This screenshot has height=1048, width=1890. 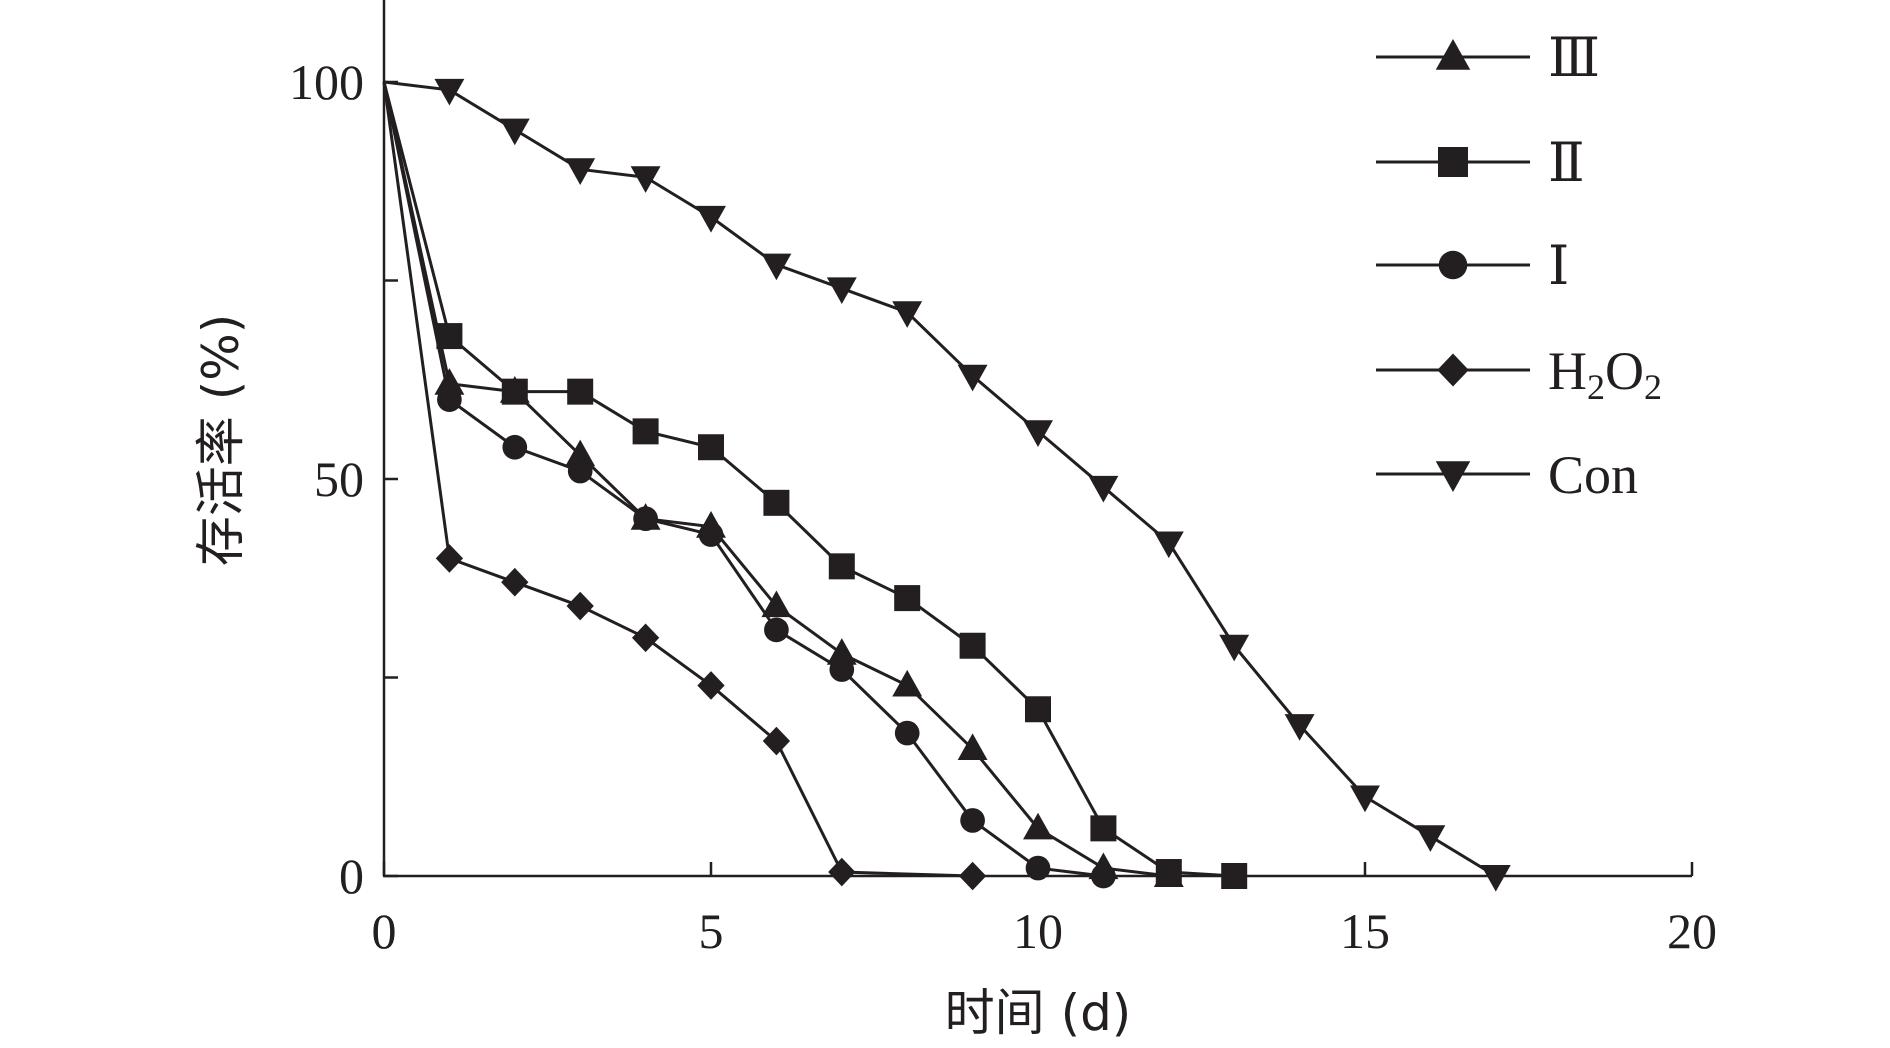 What do you see at coordinates (339, 479) in the screenshot?
I see `y-tick-label: 50` at bounding box center [339, 479].